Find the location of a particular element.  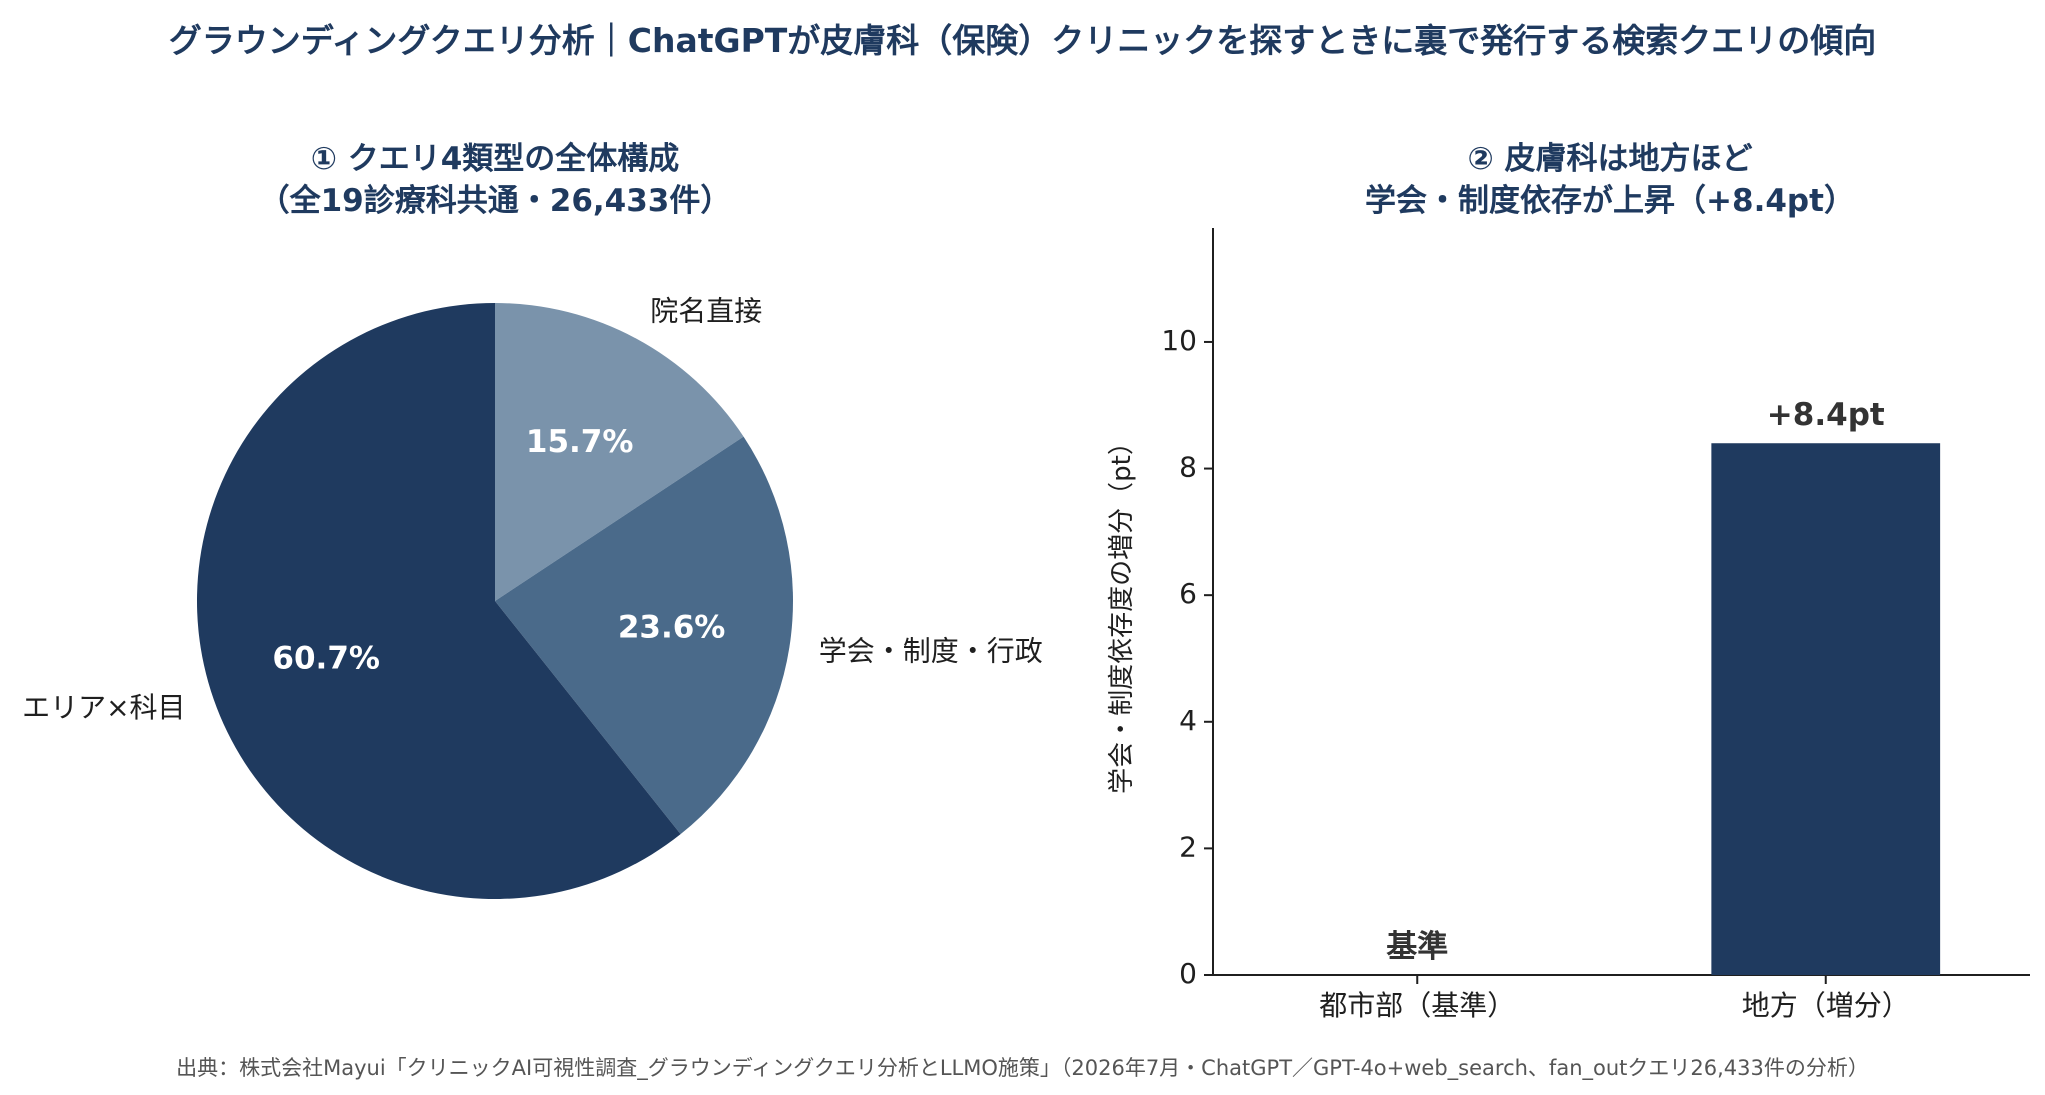

y-axis-label: 学会・制度依存度の増分（pt） is located at coordinates (1122, 611).